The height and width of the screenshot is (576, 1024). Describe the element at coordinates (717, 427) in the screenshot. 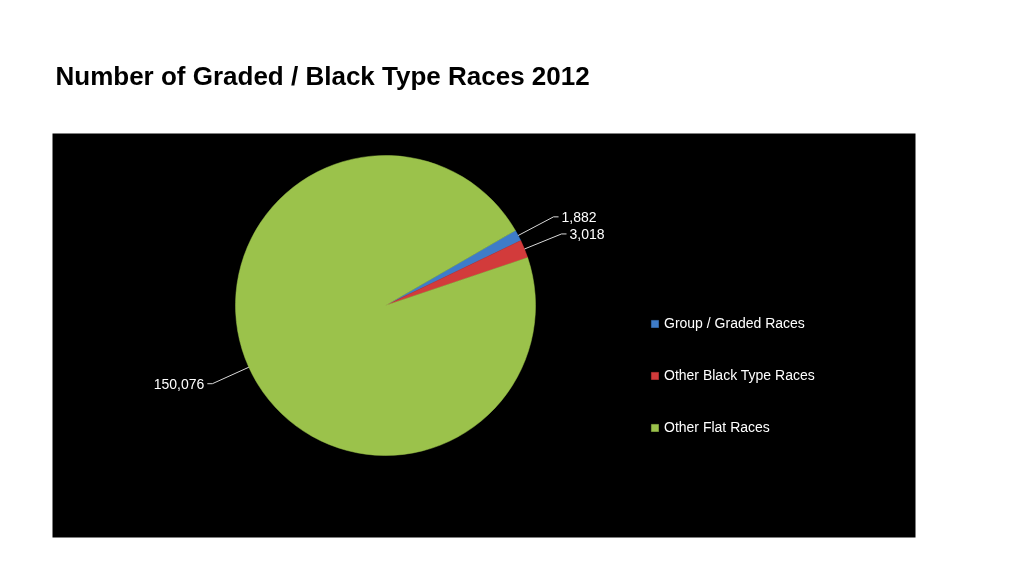

I see `legend-label: Other Flat Races` at that location.